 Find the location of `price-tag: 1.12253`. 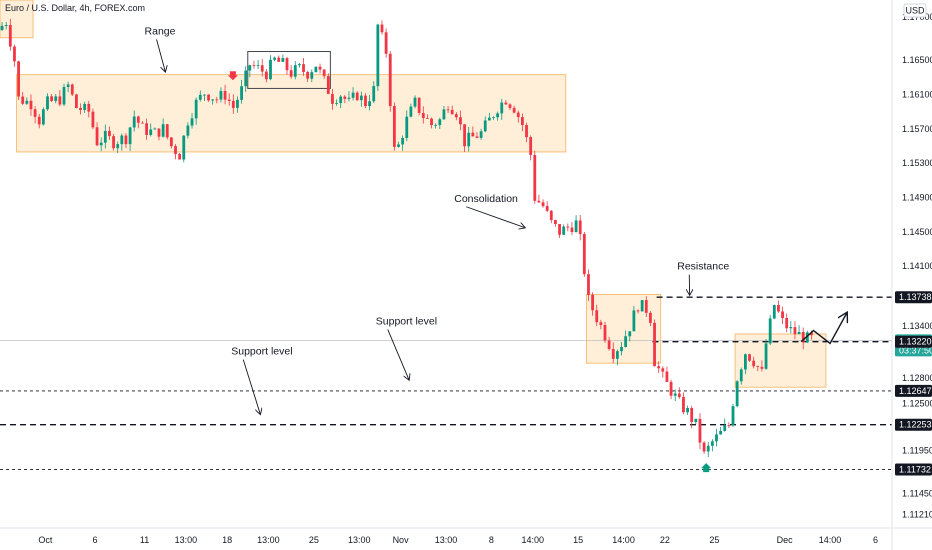

price-tag: 1.12253 is located at coordinates (913, 424).